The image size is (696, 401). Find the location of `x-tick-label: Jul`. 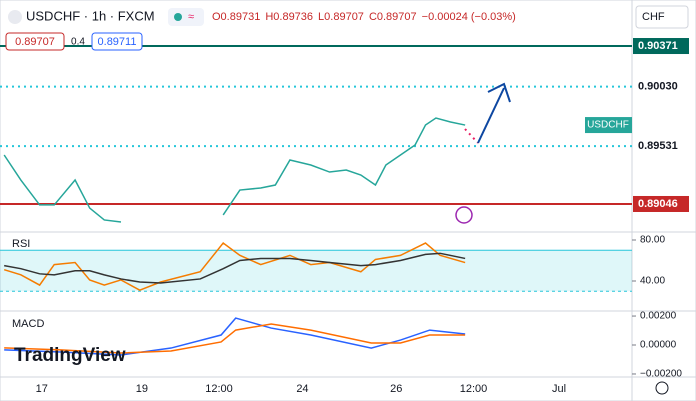

x-tick-label: Jul is located at coordinates (559, 389).